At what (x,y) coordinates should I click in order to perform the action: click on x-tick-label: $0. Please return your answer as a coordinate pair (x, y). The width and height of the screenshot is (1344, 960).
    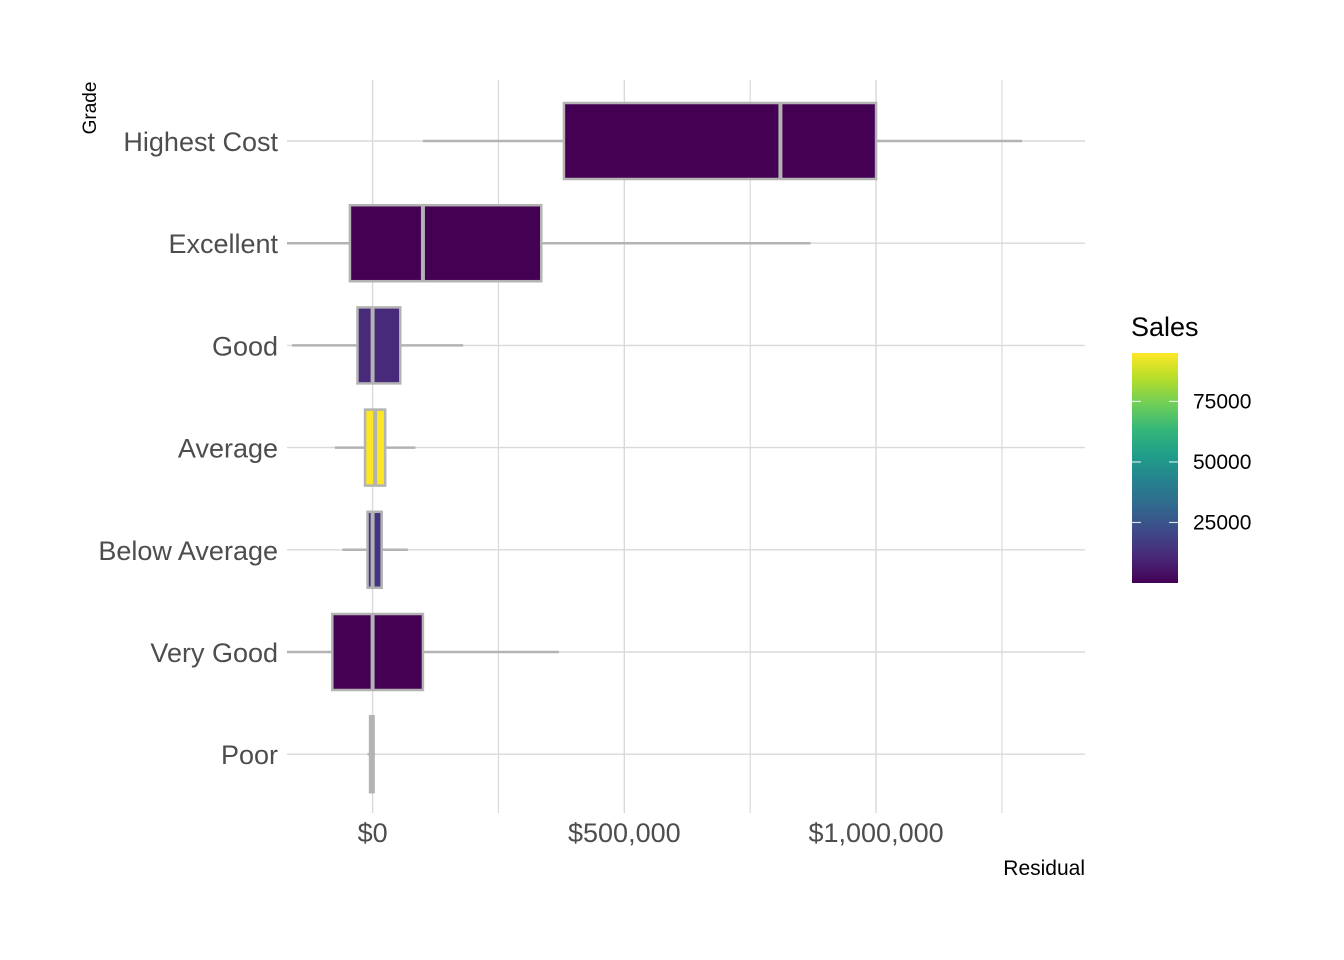
    Looking at the image, I should click on (373, 833).